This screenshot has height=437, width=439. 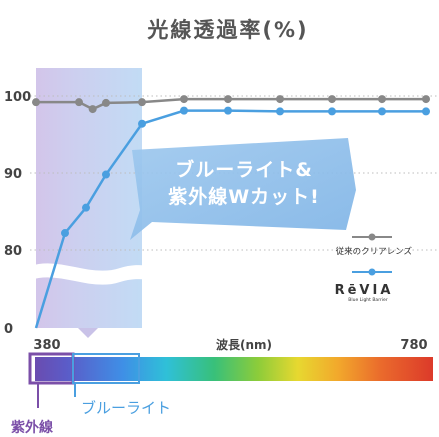 I want to click on callout-line2: 紫外線Wカット!, so click(x=244, y=196).